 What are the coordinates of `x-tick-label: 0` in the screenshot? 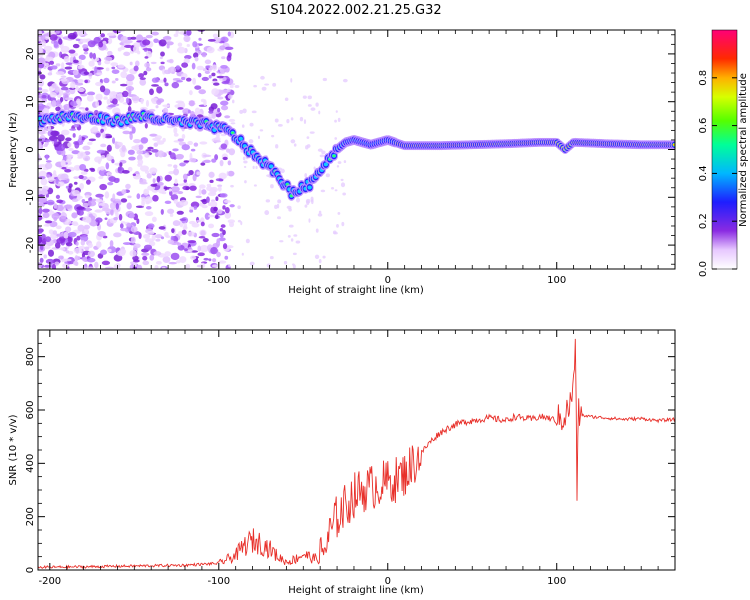 It's located at (388, 581).